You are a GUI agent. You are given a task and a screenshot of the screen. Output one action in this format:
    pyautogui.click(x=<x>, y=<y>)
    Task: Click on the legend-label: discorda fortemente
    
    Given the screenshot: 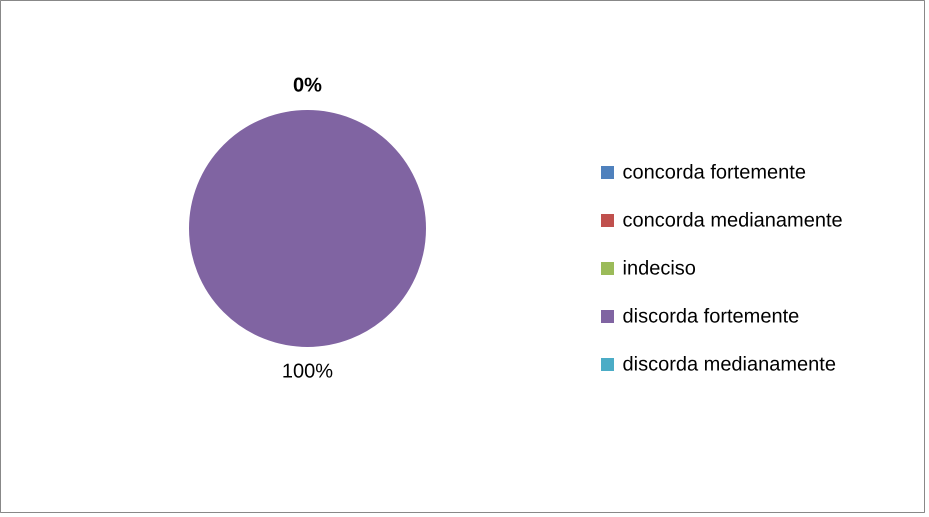 What is the action you would take?
    pyautogui.click(x=711, y=317)
    